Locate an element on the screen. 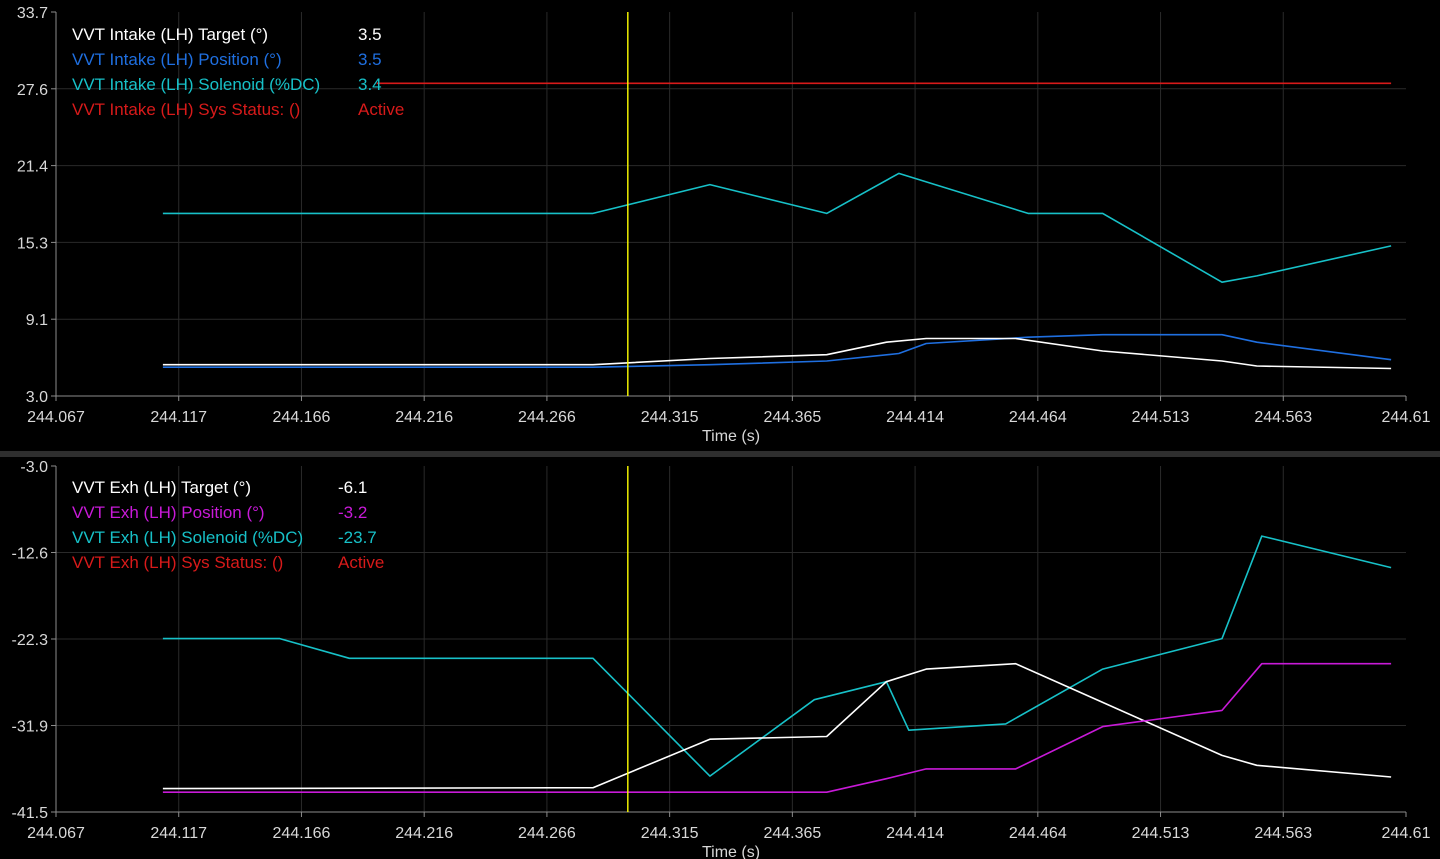 The image size is (1440, 859). intake-x-tick-label: 244.315 is located at coordinates (670, 417).